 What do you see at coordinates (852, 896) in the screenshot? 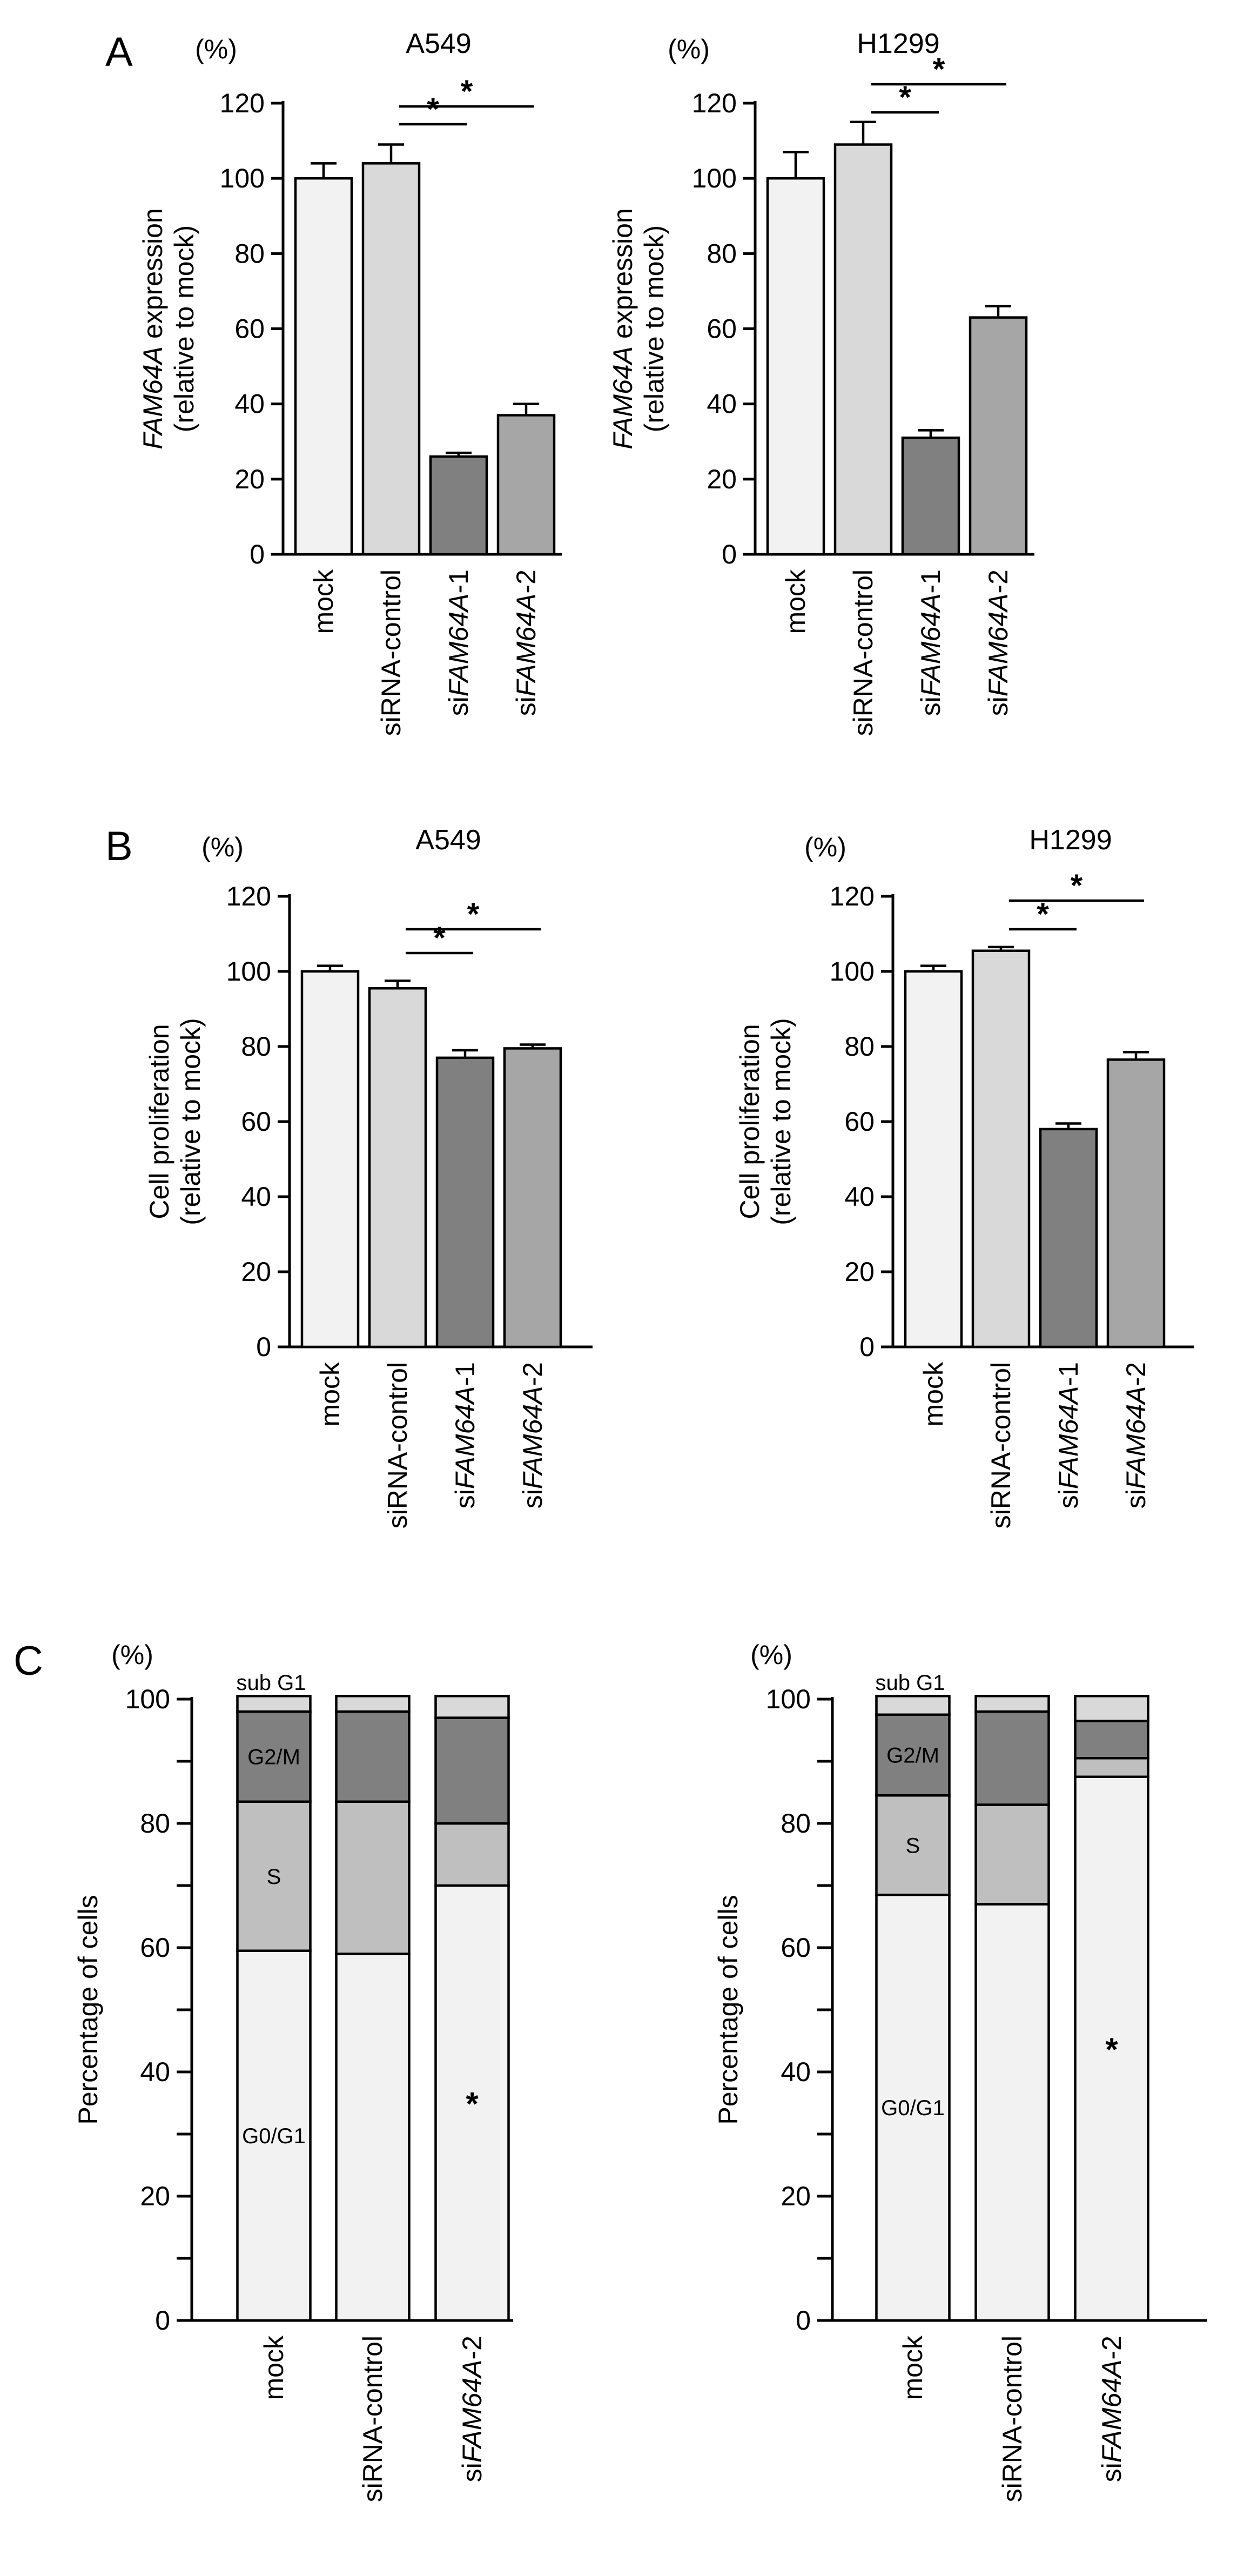
I see `y-tick-label: 120` at bounding box center [852, 896].